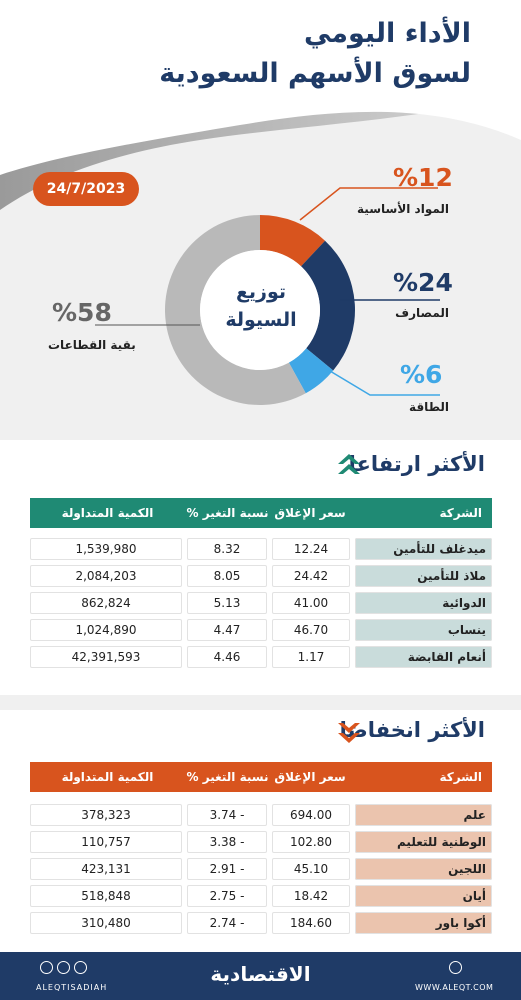 The height and width of the screenshot is (1000, 521). Describe the element at coordinates (106, 576) in the screenshot. I see `cell-volume: 2,084,203` at that location.